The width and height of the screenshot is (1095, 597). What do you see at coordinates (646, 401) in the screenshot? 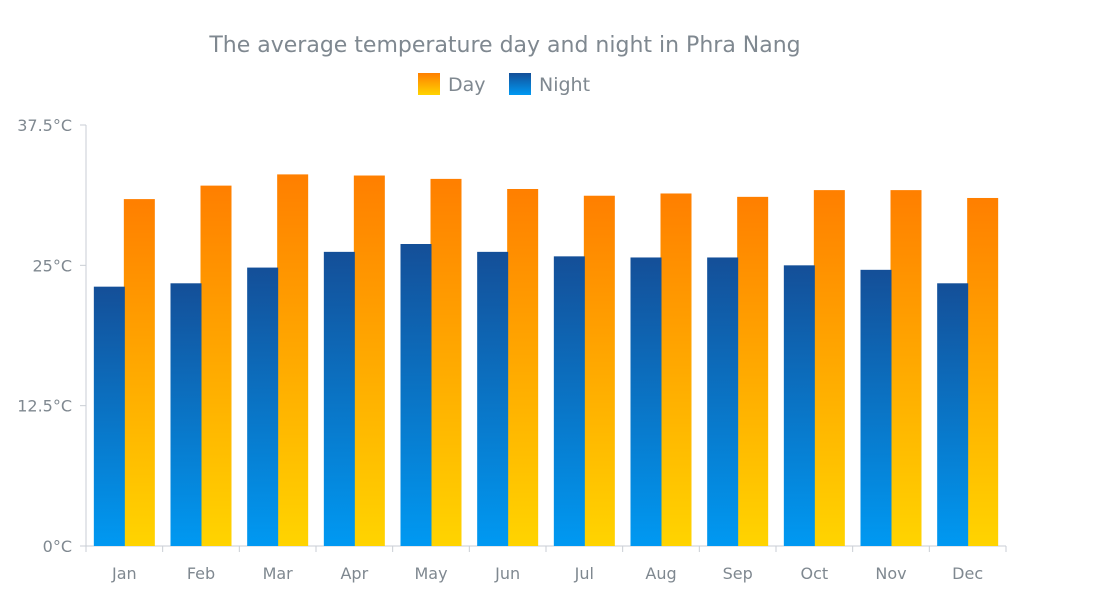
I see `bar-night-aug` at bounding box center [646, 401].